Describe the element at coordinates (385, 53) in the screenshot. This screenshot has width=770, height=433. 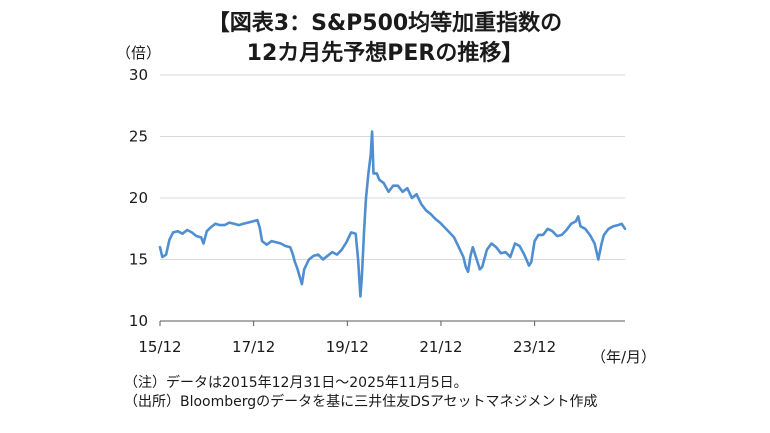
I see `chart-title-line2: 12カ月先予想PERの推移】` at that location.